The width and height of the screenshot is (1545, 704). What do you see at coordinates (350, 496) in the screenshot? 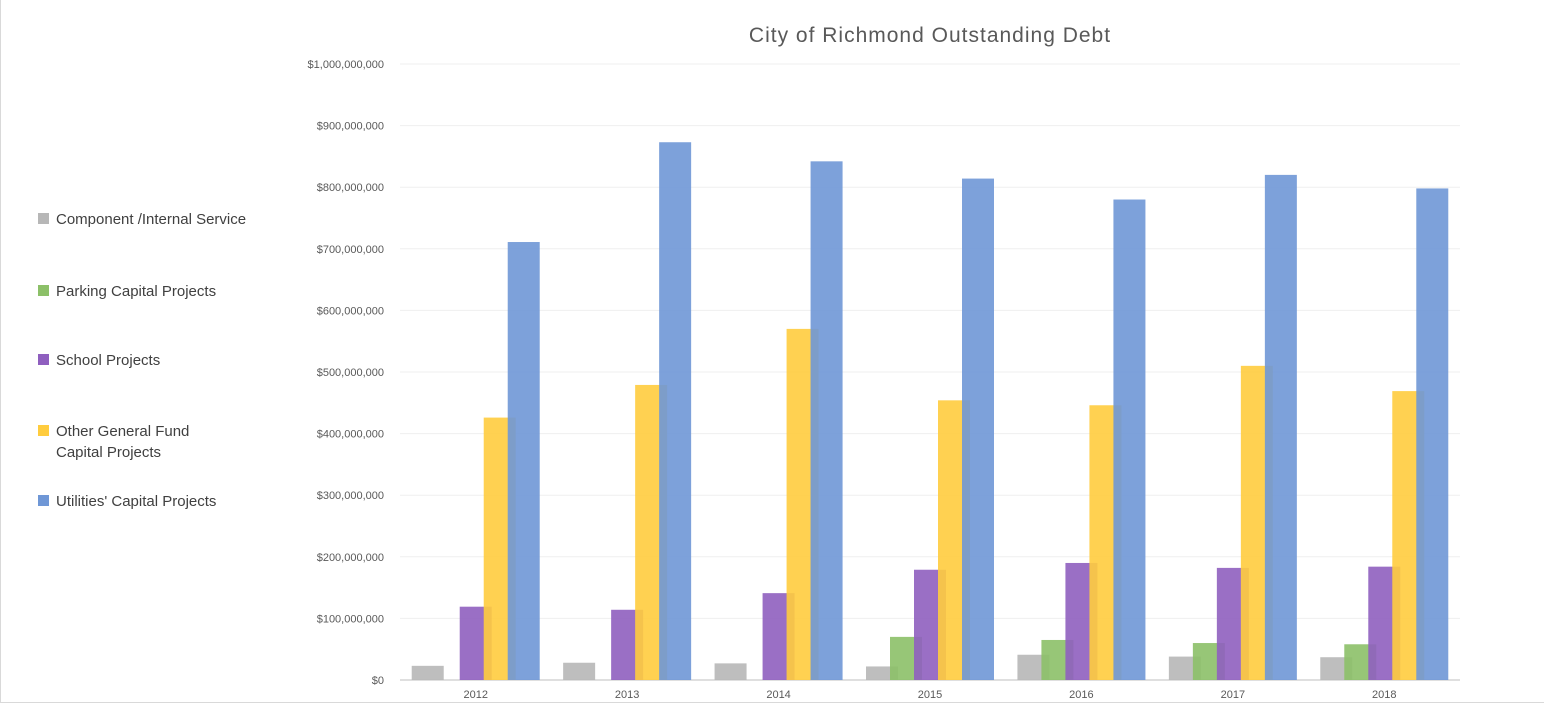
I see `y-tick-label: $300,000,000` at bounding box center [350, 496].